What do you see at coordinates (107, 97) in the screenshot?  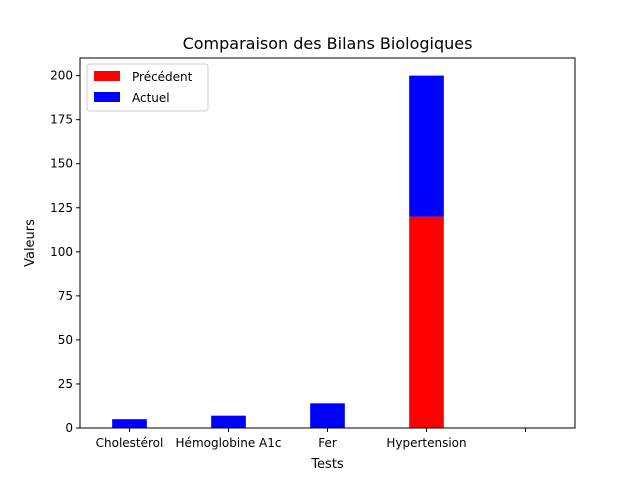 I see `legend-swatch-actuel` at bounding box center [107, 97].